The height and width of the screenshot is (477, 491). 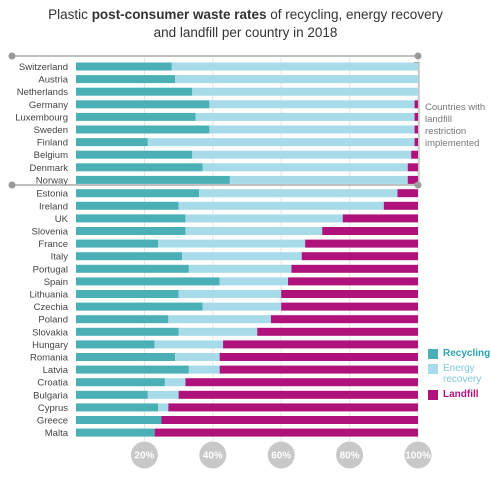 What do you see at coordinates (132, 268) in the screenshot?
I see `bar-recycling-portugal` at bounding box center [132, 268].